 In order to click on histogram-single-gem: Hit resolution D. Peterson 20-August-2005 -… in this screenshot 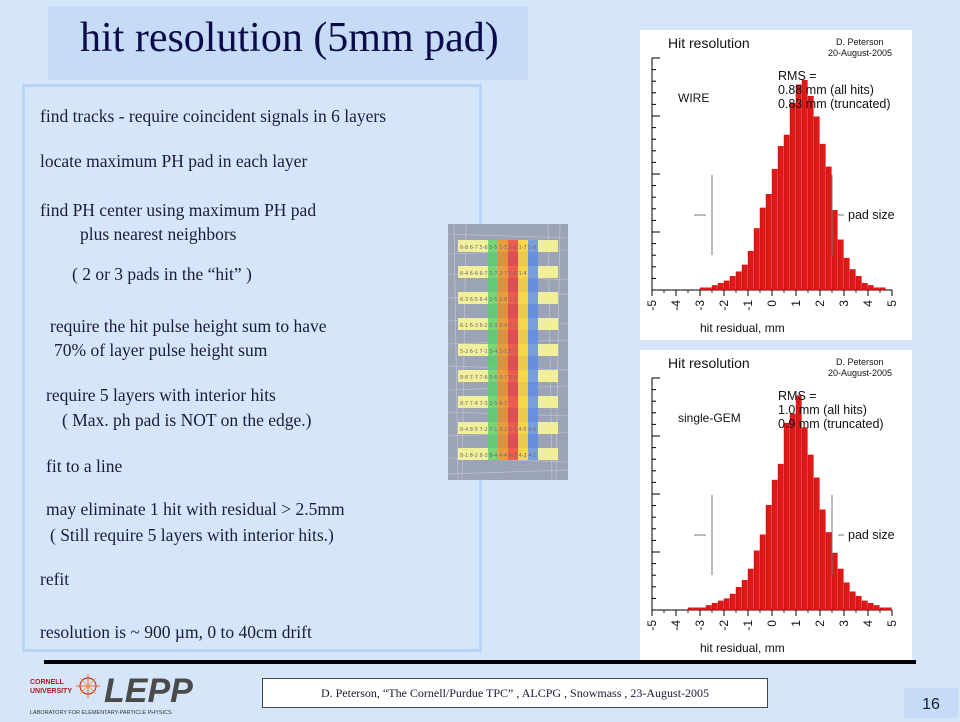, I will do `click(776, 505)`.